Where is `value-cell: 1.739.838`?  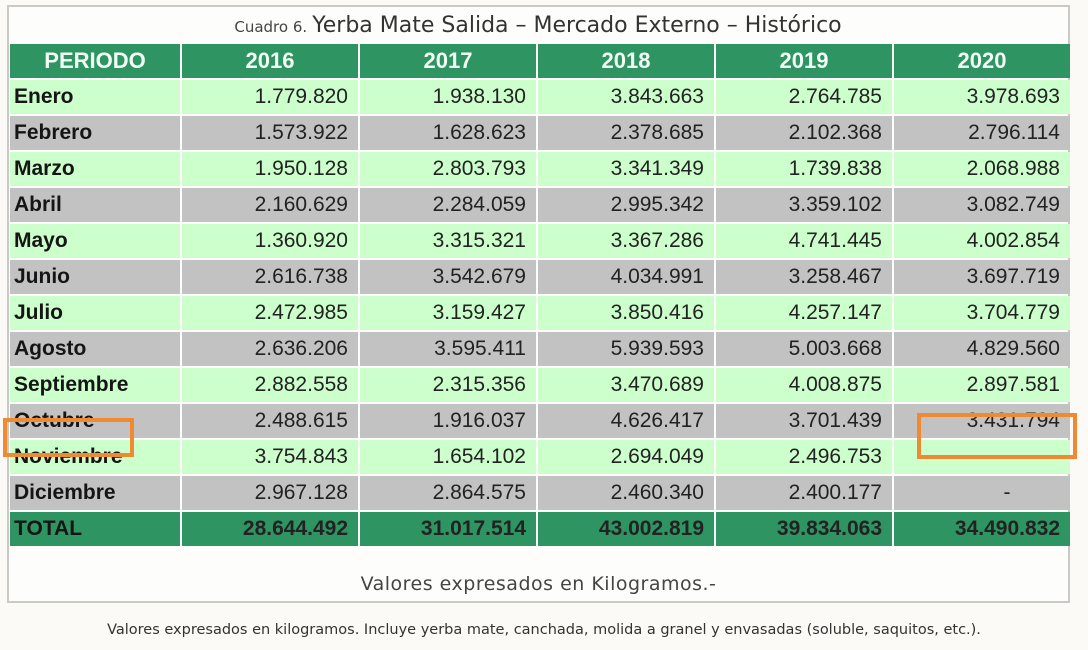
value-cell: 1.739.838 is located at coordinates (804, 169).